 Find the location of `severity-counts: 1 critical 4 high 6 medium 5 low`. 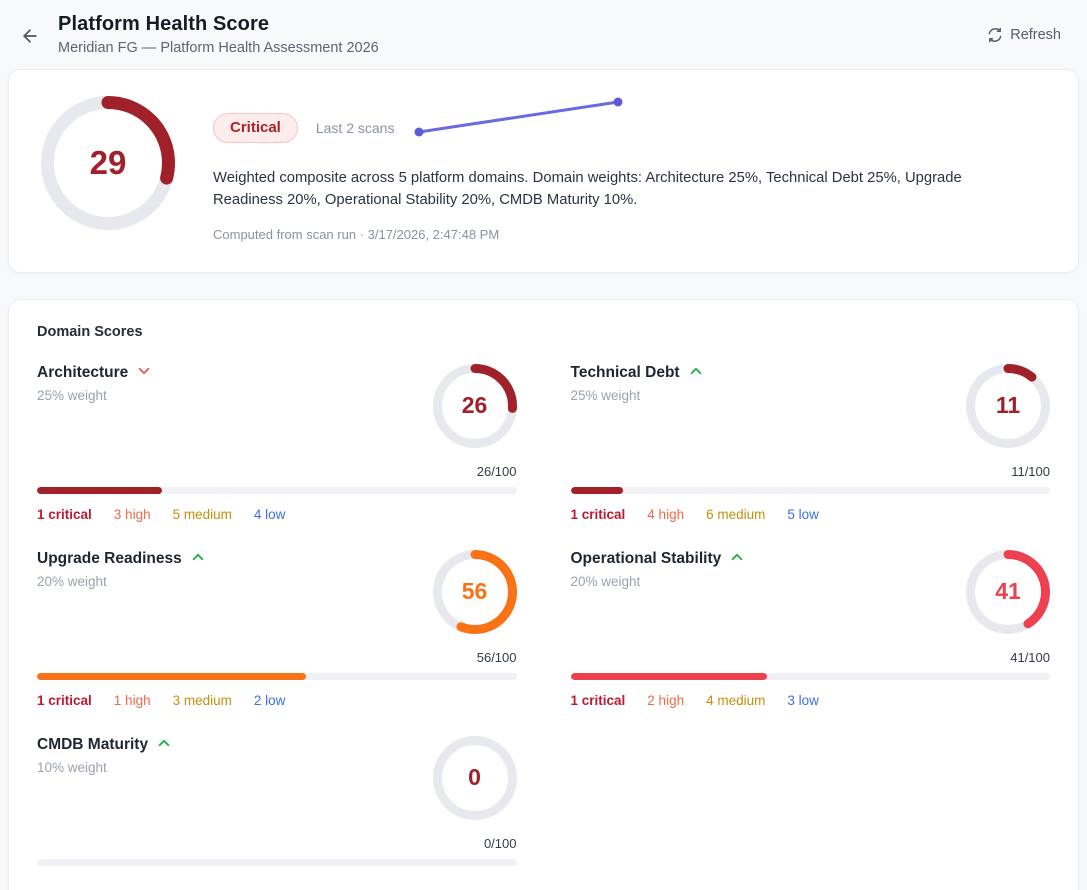

severity-counts: 1 critical 4 high 6 medium 5 low is located at coordinates (811, 514).